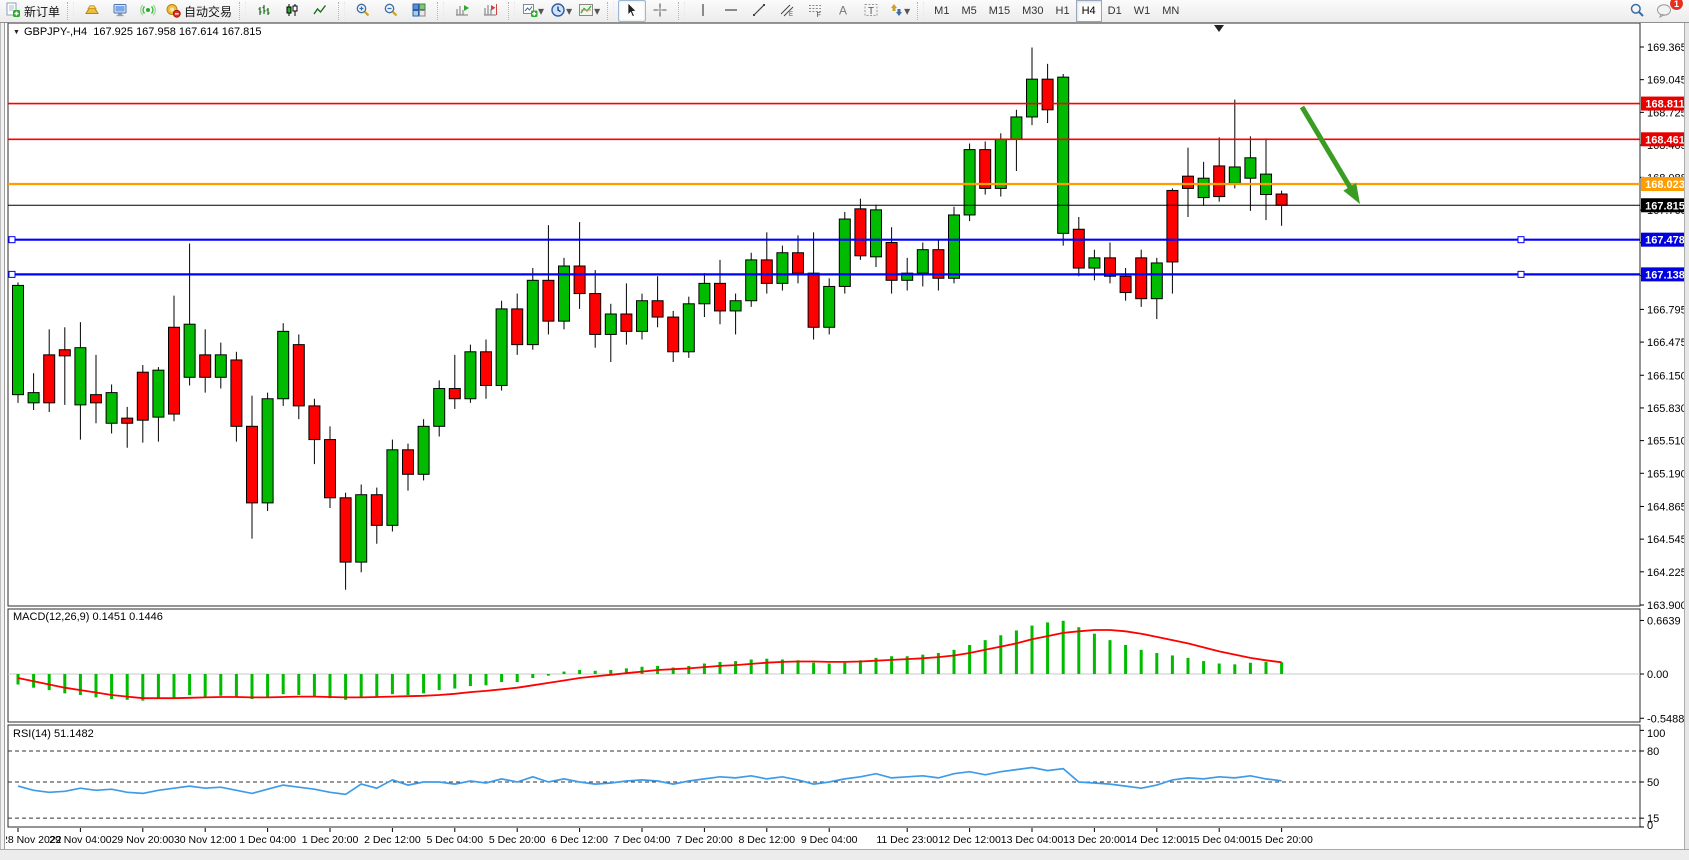 The height and width of the screenshot is (860, 1689). I want to click on trend-arrow, so click(1329, 154).